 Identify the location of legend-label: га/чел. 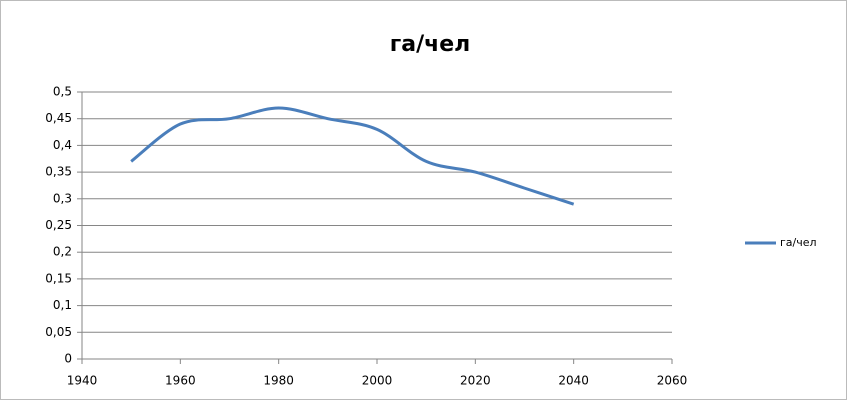
(798, 242).